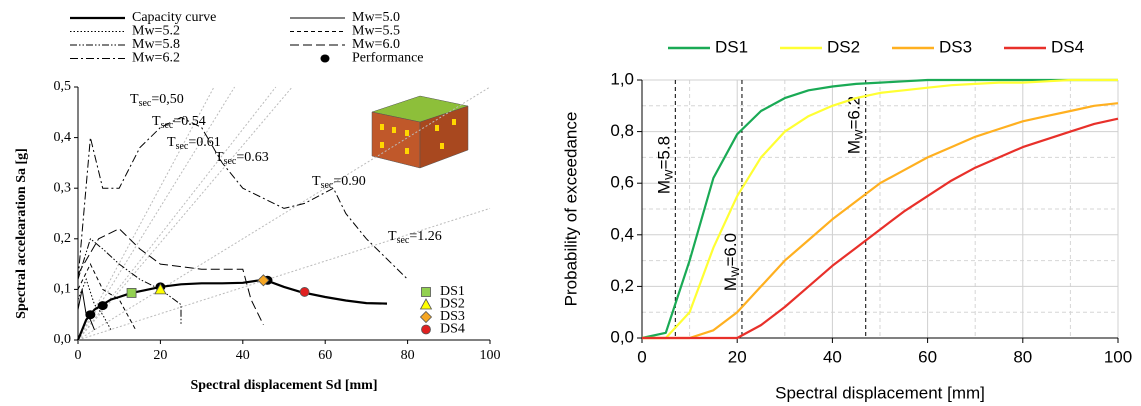  I want to click on label-text: =6.0, so click(730, 250).